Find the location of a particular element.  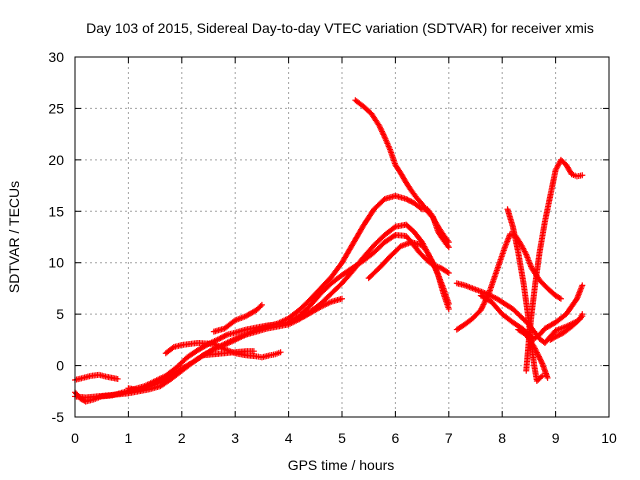

y-tick-label: 30 is located at coordinates (56, 57).